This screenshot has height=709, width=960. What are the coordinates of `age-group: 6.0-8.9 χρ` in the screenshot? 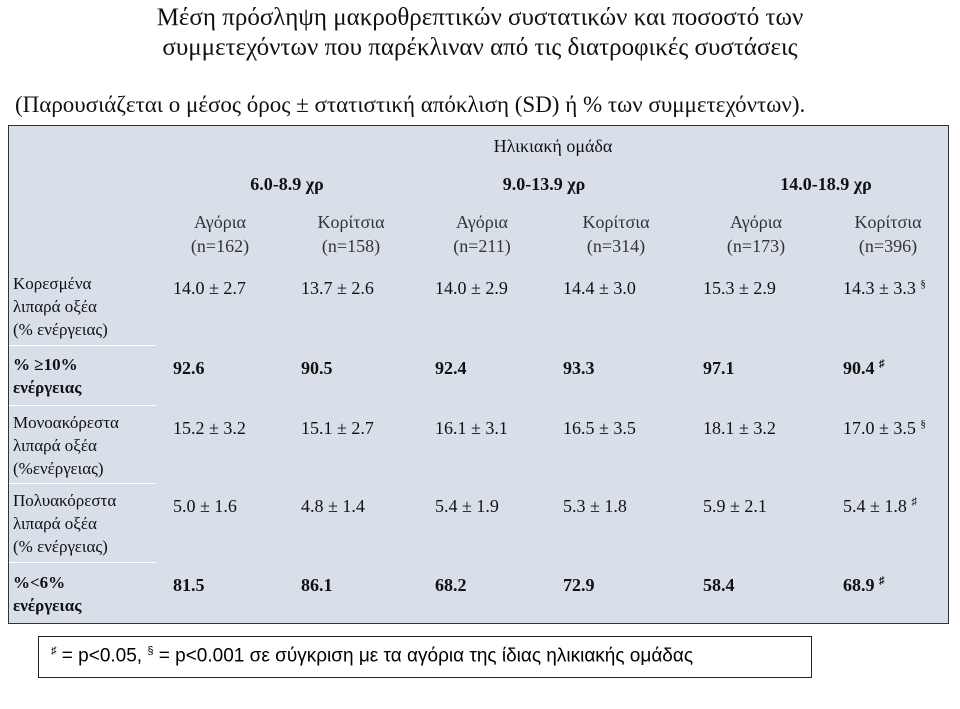 It's located at (287, 184).